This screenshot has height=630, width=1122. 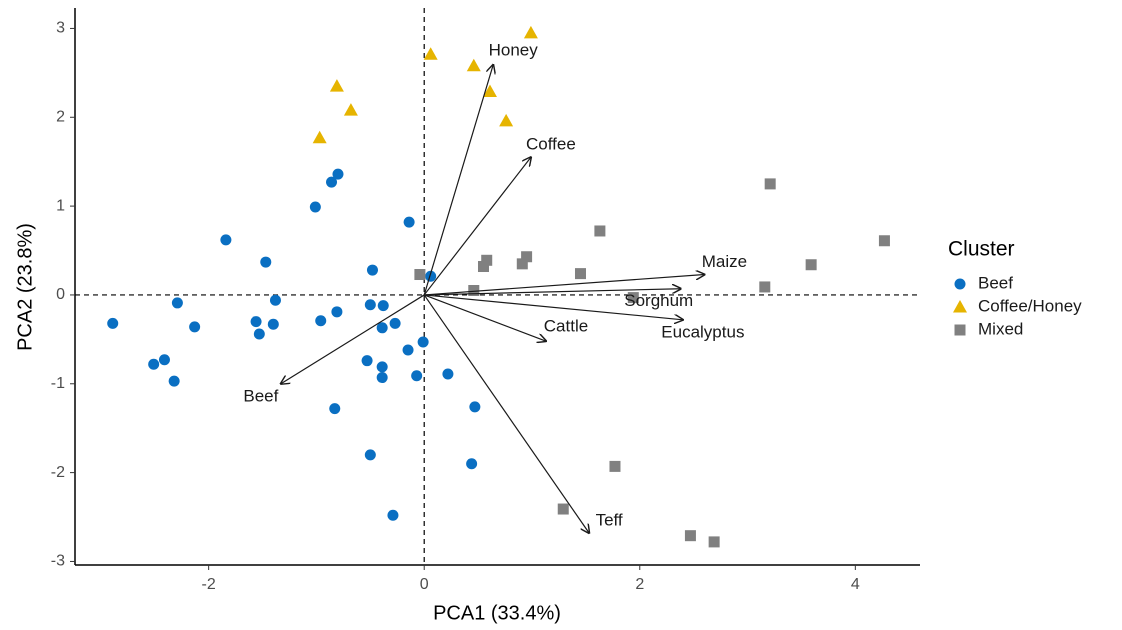 I want to click on y-tick-label: -2, so click(x=58, y=472).